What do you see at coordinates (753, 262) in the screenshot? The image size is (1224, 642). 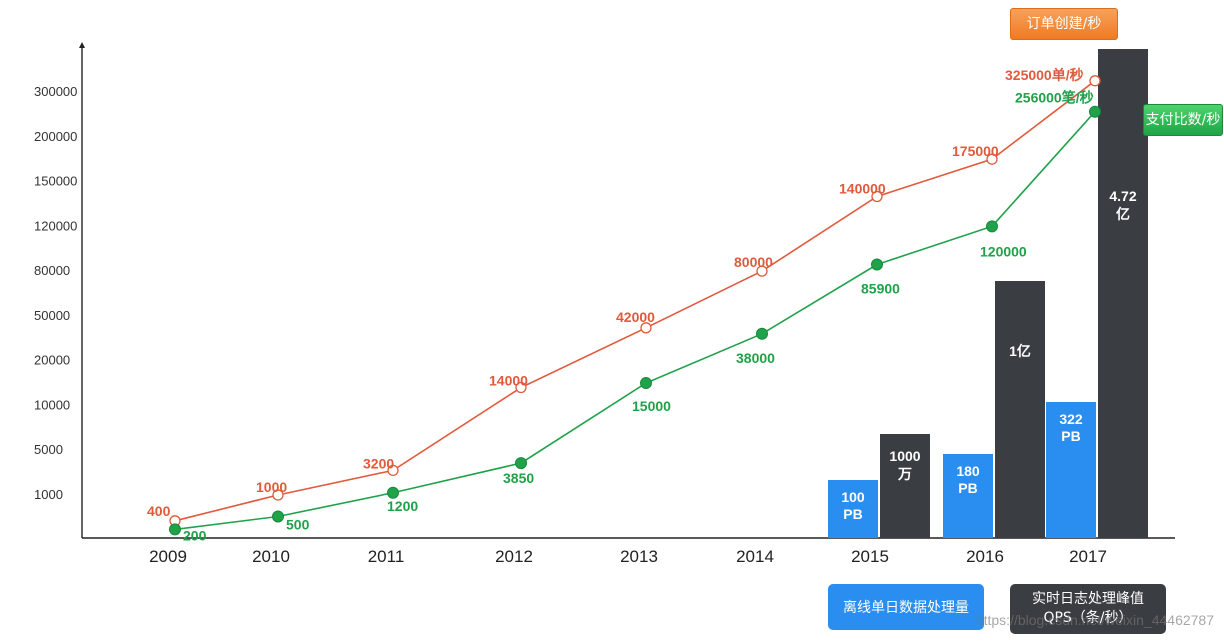 I see `order-value-label: 80000` at bounding box center [753, 262].